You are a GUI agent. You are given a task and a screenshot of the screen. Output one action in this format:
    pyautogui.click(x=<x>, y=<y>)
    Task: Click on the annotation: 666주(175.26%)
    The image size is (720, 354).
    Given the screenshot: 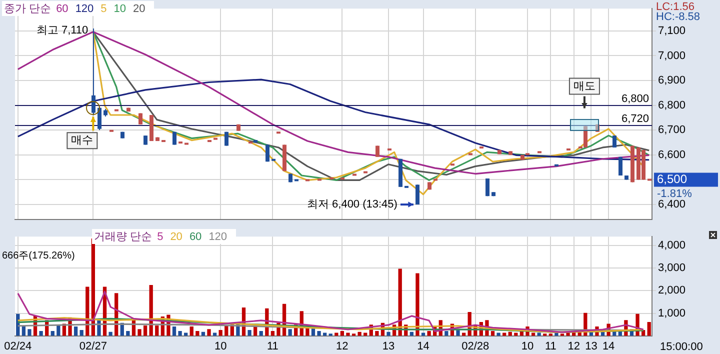 What is the action you would take?
    pyautogui.click(x=38, y=256)
    